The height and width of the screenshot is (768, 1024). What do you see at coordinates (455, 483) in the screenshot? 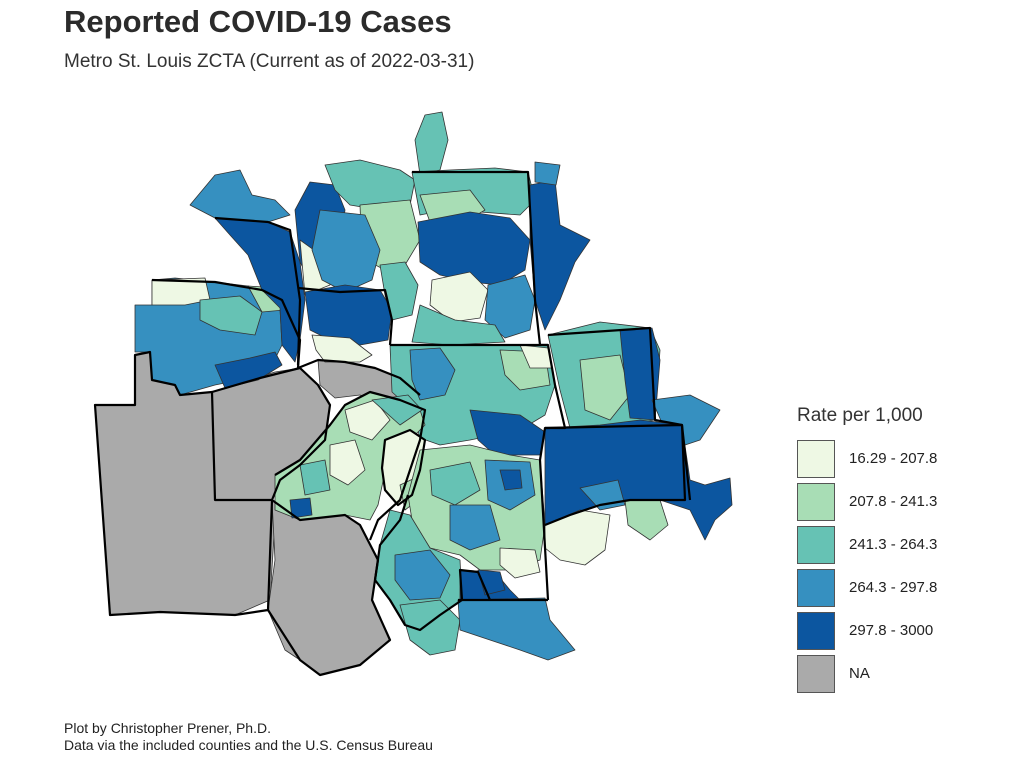
I see `zcta-metroeast-teal` at bounding box center [455, 483].